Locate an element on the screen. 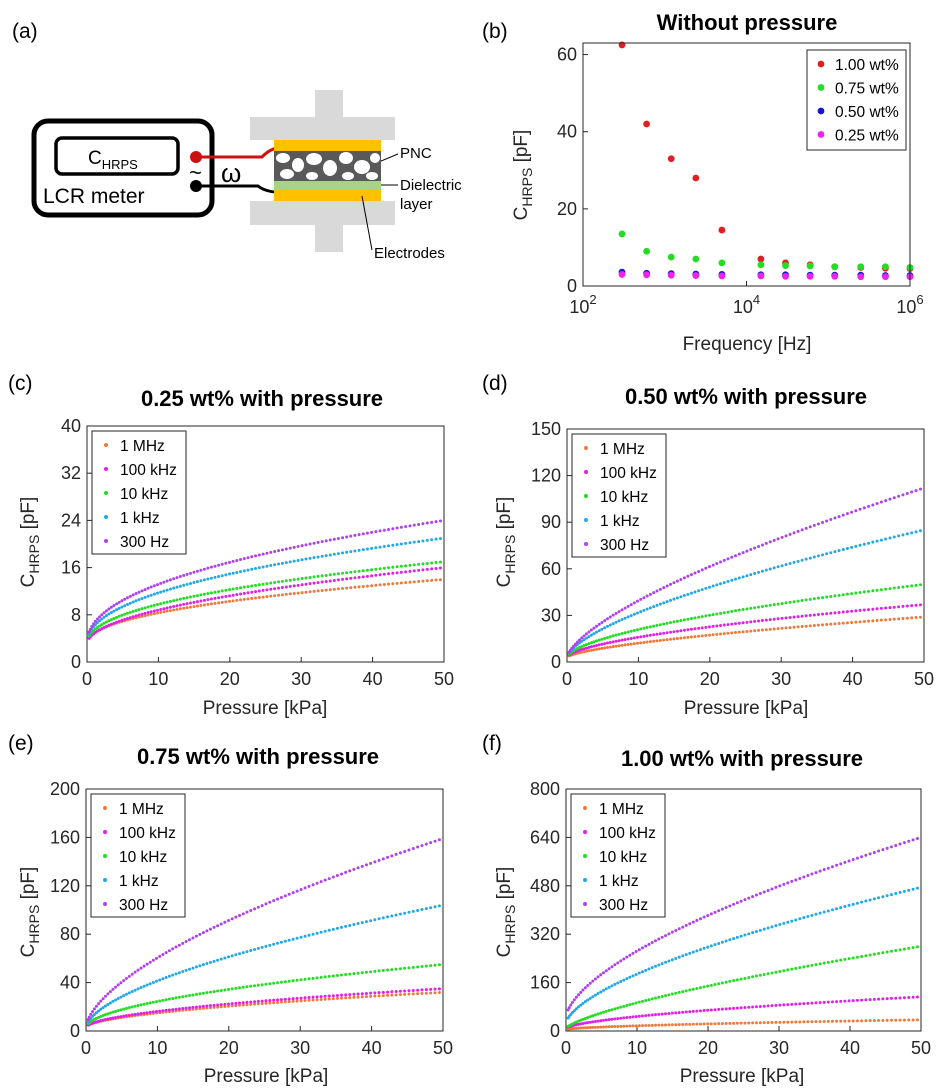 Image resolution: width=945 pixels, height=1089 pixels. chart-d-title: 0.50 wt% with pressure is located at coordinates (746, 396).